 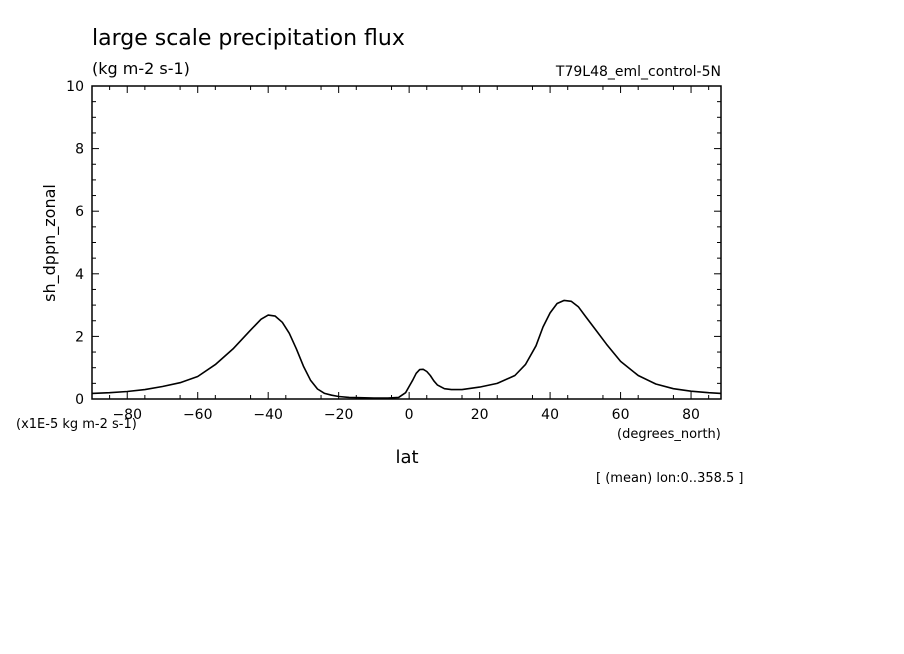 What do you see at coordinates (76, 424) in the screenshot?
I see `y-scale-note: (x1E-5 kg m-2 s-1)` at bounding box center [76, 424].